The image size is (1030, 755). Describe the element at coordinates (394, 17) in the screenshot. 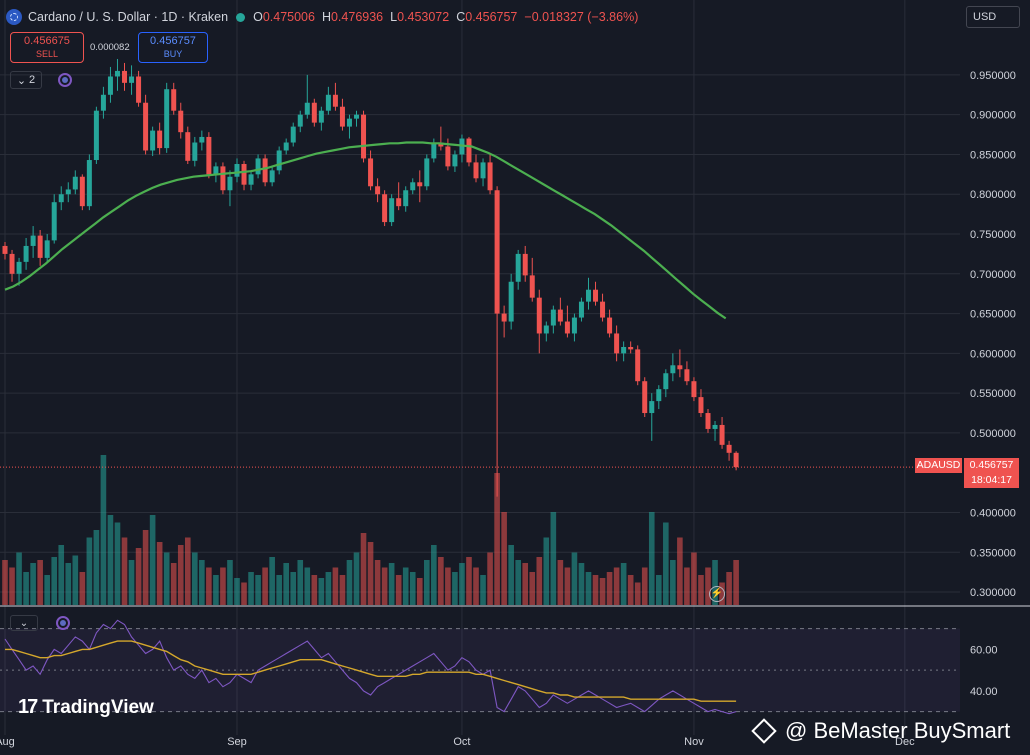

I see `low-label: L` at that location.